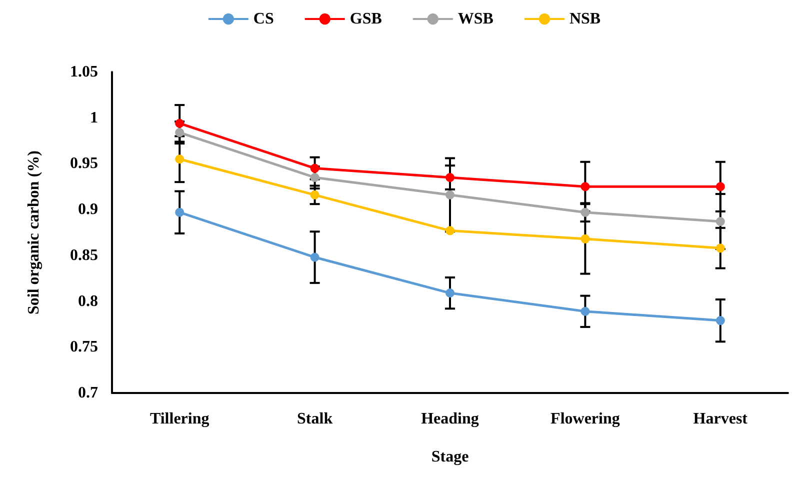  What do you see at coordinates (450, 457) in the screenshot?
I see `x-axis-title: Stage` at bounding box center [450, 457].